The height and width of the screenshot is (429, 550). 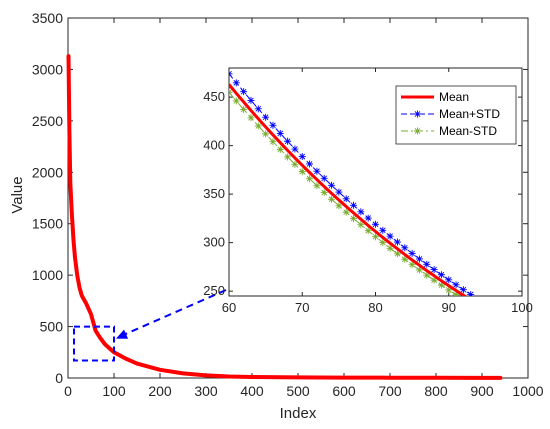 What do you see at coordinates (52, 327) in the screenshot?
I see `y-tick-label: 500` at bounding box center [52, 327].